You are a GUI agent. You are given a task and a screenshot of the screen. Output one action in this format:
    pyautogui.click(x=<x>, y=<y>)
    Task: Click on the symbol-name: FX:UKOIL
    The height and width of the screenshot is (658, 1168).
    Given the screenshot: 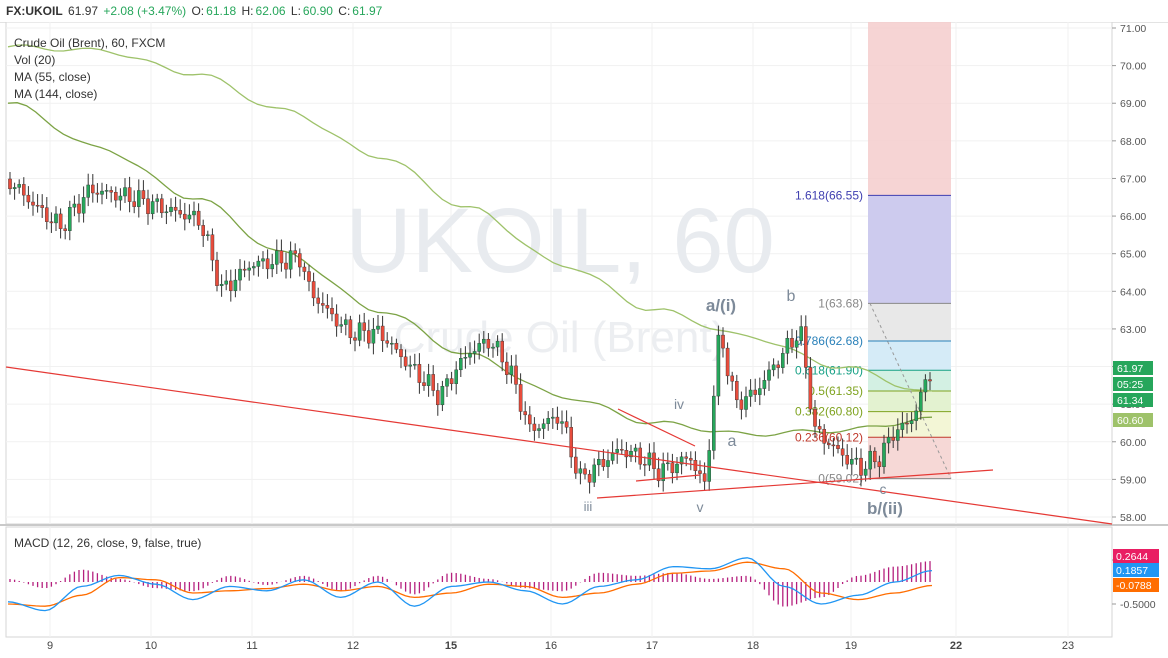 What is the action you would take?
    pyautogui.click(x=34, y=11)
    